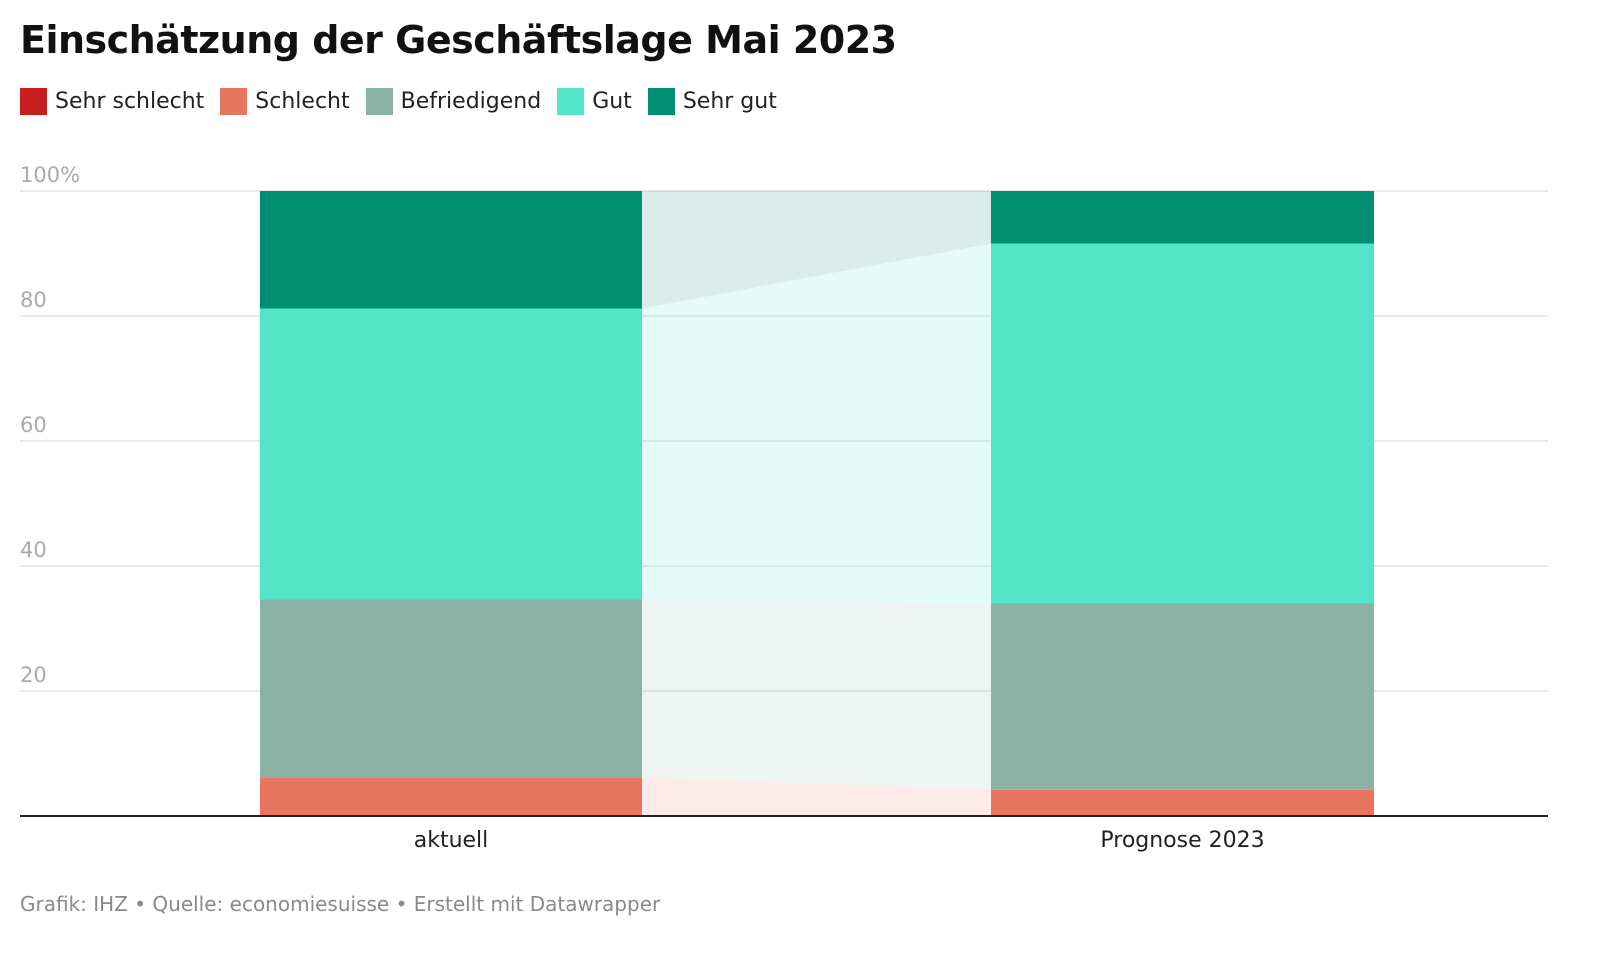 This screenshot has height=968, width=1620. I want to click on legend-label: Sehr schlecht, so click(130, 101).